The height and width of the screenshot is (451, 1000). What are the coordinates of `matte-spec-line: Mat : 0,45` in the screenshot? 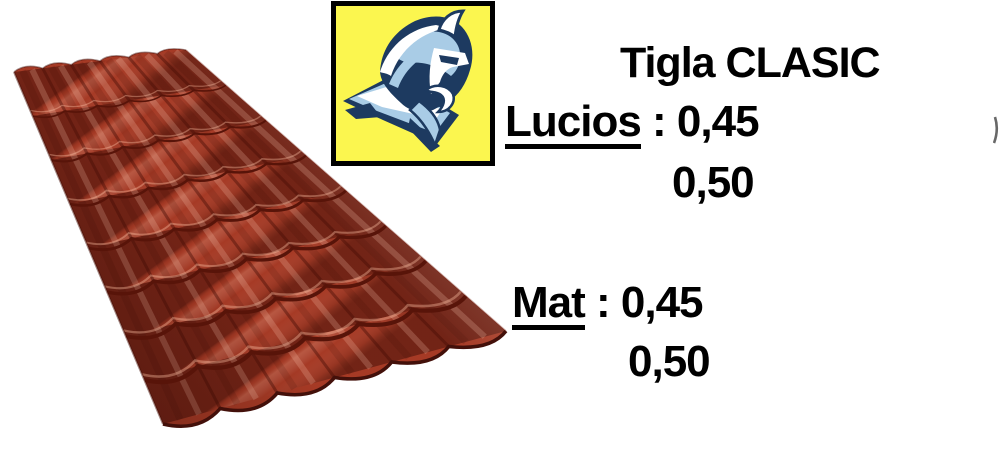 It's located at (608, 304).